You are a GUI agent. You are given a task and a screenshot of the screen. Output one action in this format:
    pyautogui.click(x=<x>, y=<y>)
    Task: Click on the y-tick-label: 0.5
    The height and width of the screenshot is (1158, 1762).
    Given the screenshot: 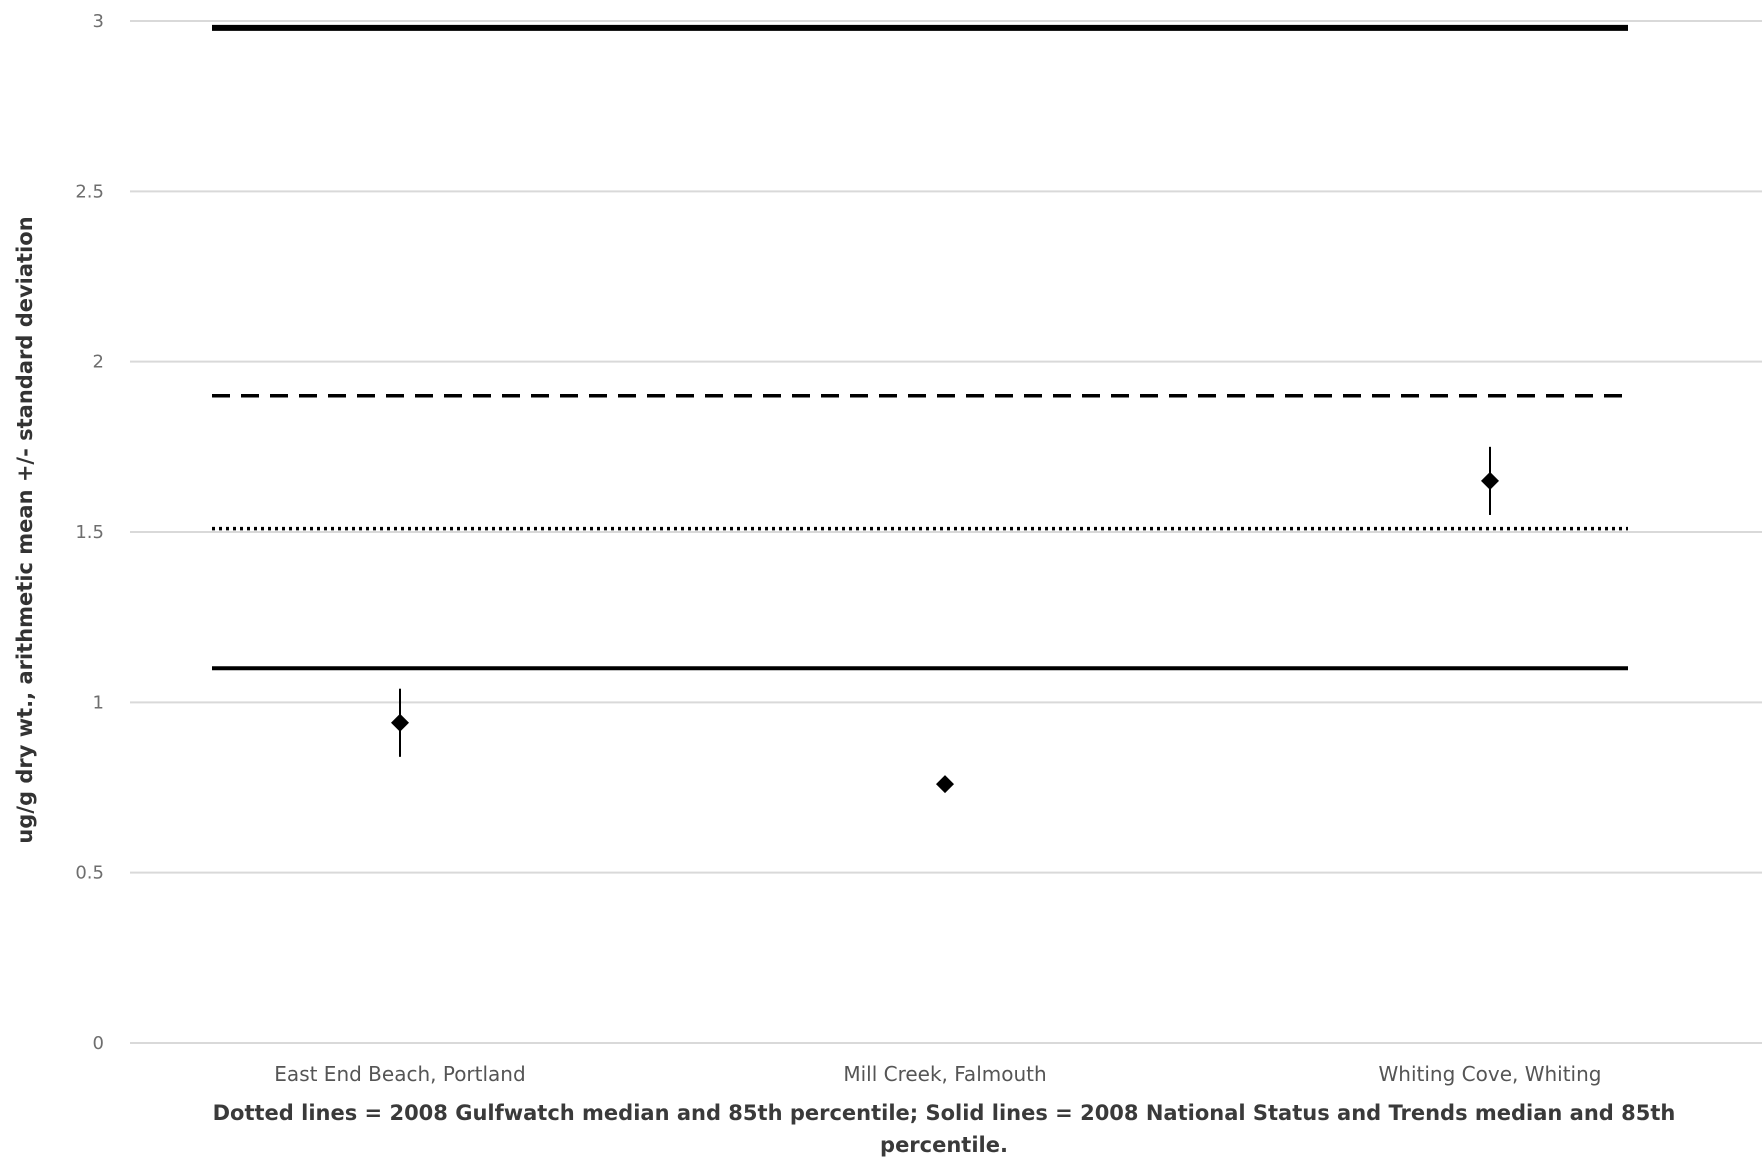 What is the action you would take?
    pyautogui.click(x=89, y=873)
    